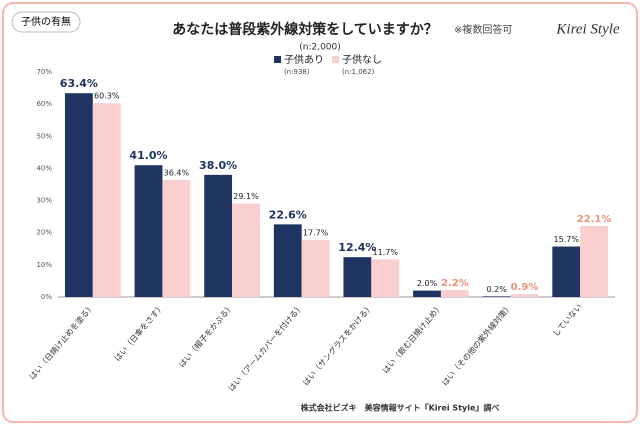 The height and width of the screenshot is (429, 640). I want to click on value-label: 12.4%, so click(357, 247).